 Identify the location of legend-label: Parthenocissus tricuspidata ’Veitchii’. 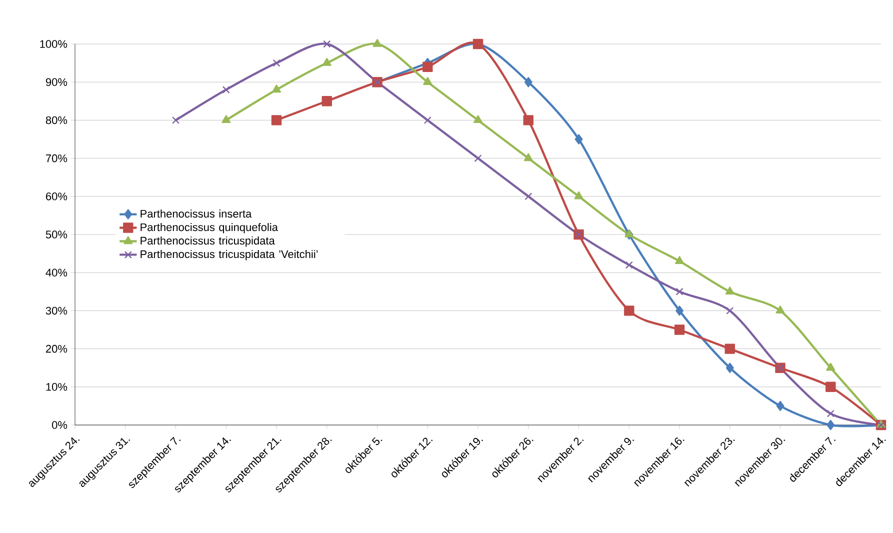
(229, 255).